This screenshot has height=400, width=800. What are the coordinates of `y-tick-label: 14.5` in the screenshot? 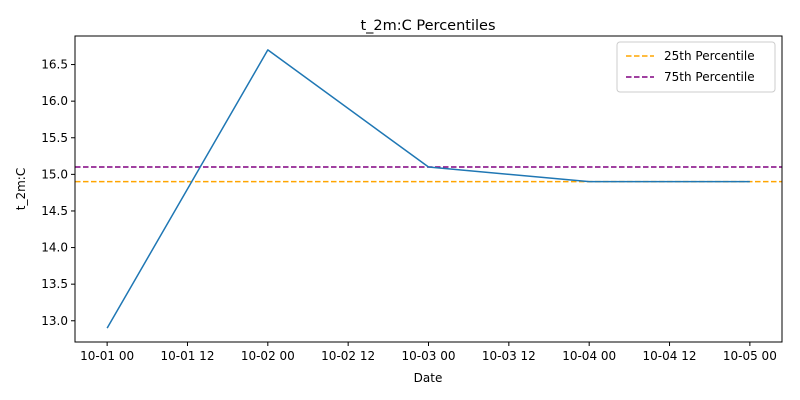 It's located at (54, 211).